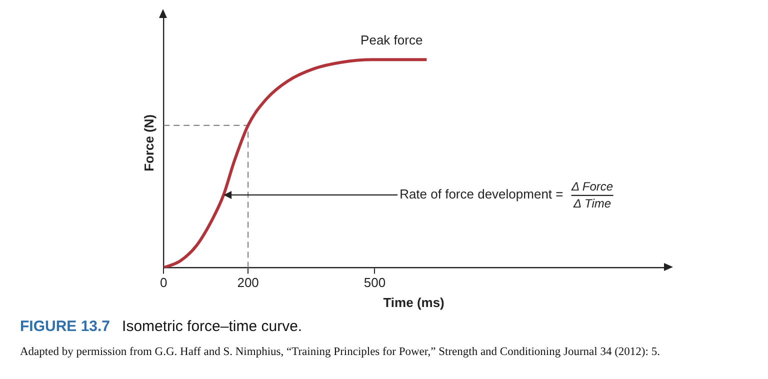 This screenshot has width=768, height=379. I want to click on text: FIGURE 13.7 Isometric force–time curve., so click(161, 326).